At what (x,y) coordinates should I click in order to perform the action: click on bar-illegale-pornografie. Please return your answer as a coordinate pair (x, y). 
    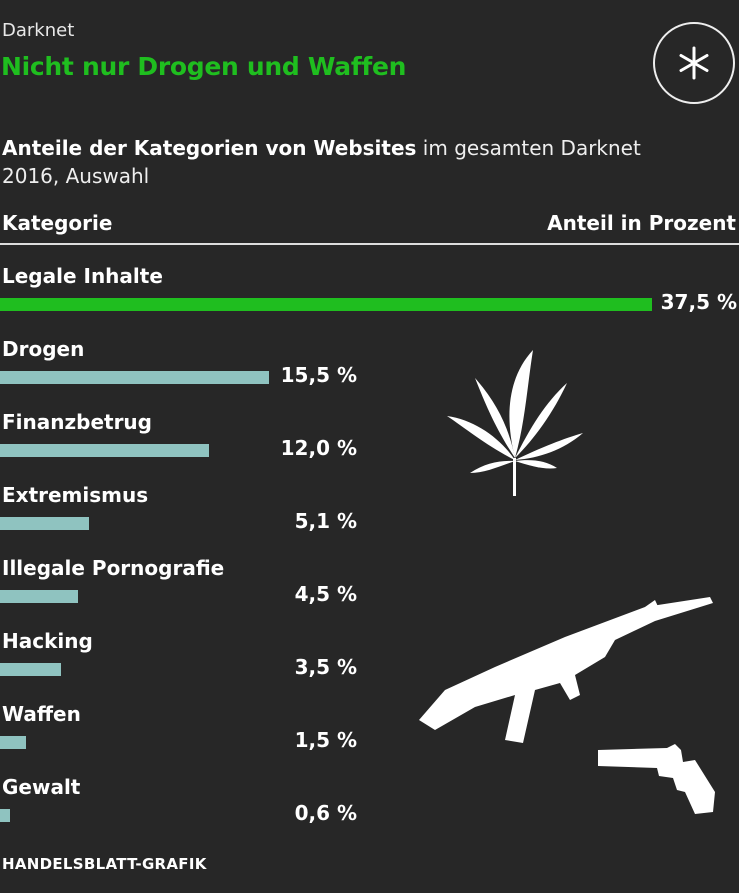
    Looking at the image, I should click on (39, 596).